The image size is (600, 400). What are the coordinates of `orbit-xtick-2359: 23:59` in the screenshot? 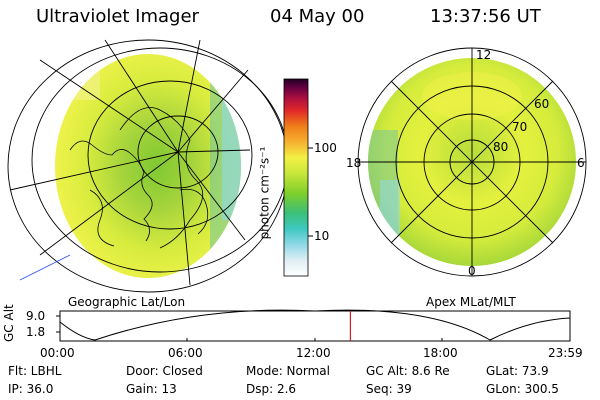 It's located at (565, 353).